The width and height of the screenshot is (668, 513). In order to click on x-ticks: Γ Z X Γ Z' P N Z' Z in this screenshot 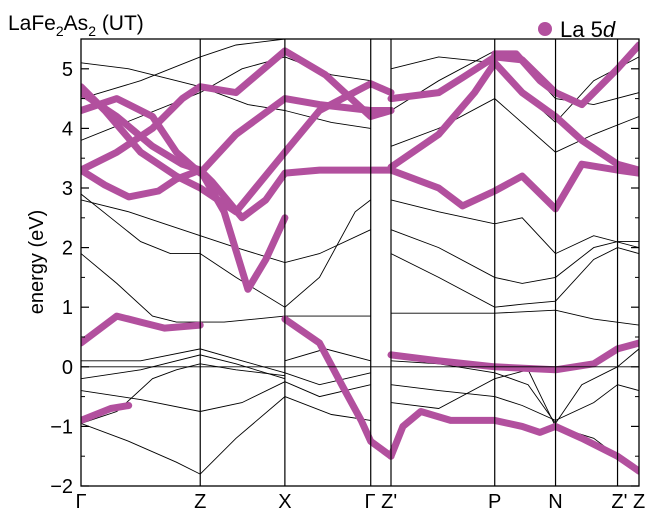, I will do `click(360, 502)`.